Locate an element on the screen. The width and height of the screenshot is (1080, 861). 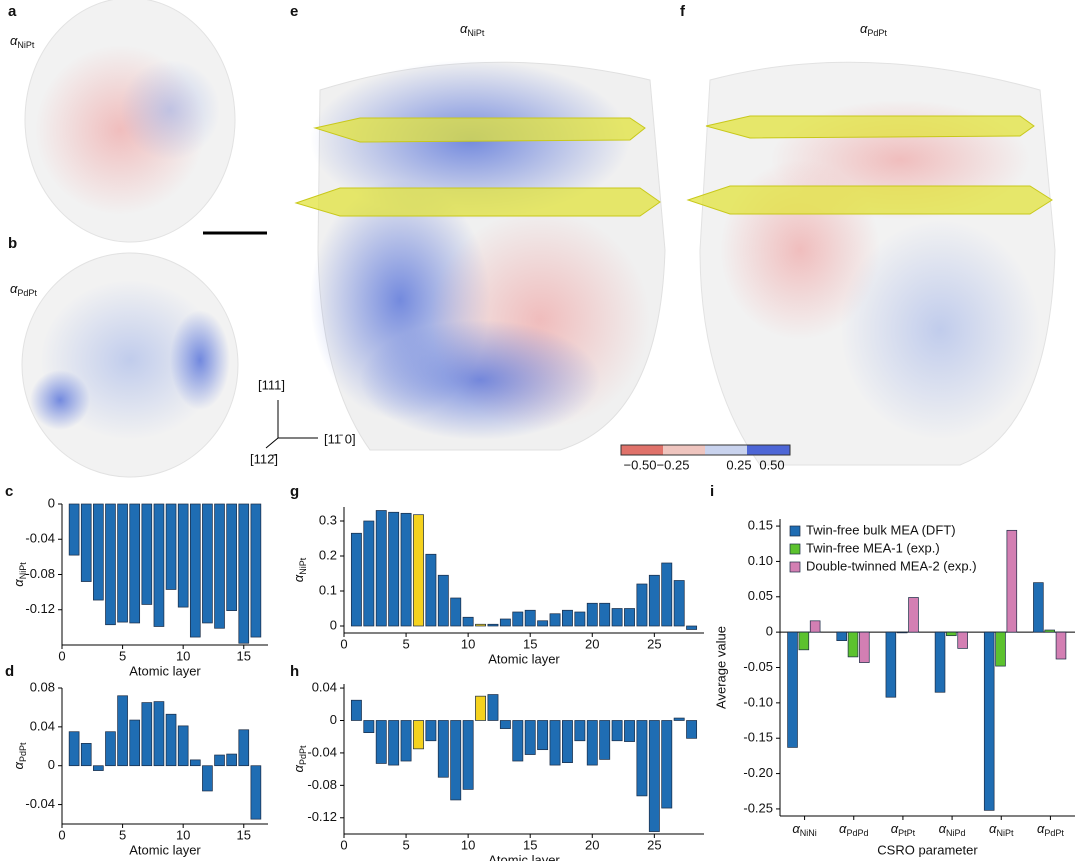
image-label: αPdPt is located at coordinates (23, 289).